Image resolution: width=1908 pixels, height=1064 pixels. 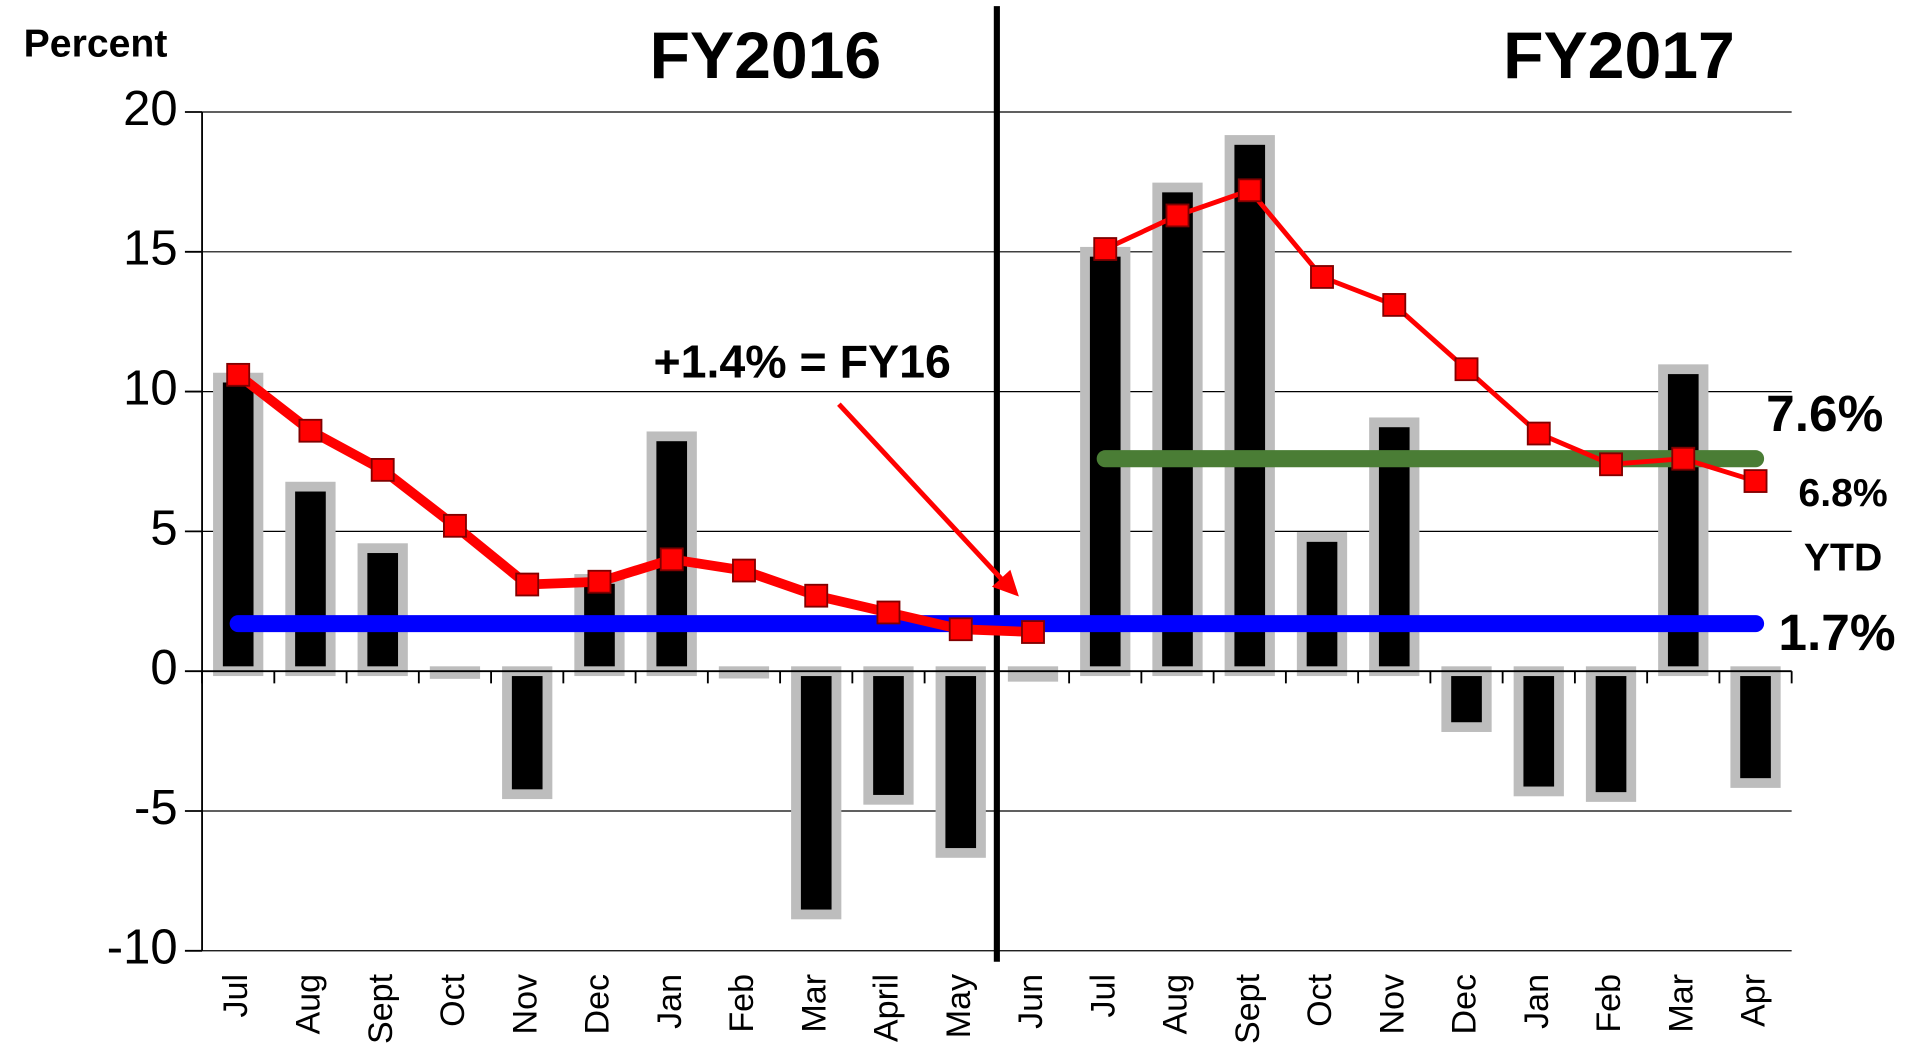 I want to click on reference-label: 7.6%, so click(x=1824, y=413).